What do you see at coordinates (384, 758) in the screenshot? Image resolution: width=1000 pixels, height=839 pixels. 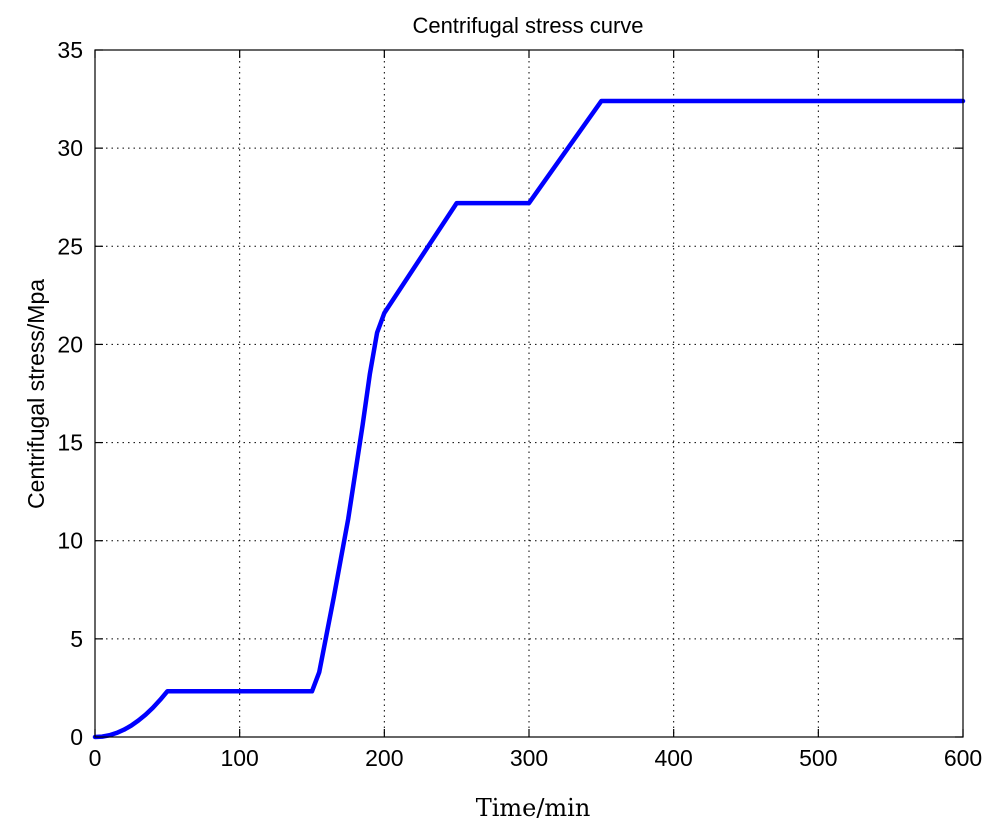 I see `x-tick-label: 200` at bounding box center [384, 758].